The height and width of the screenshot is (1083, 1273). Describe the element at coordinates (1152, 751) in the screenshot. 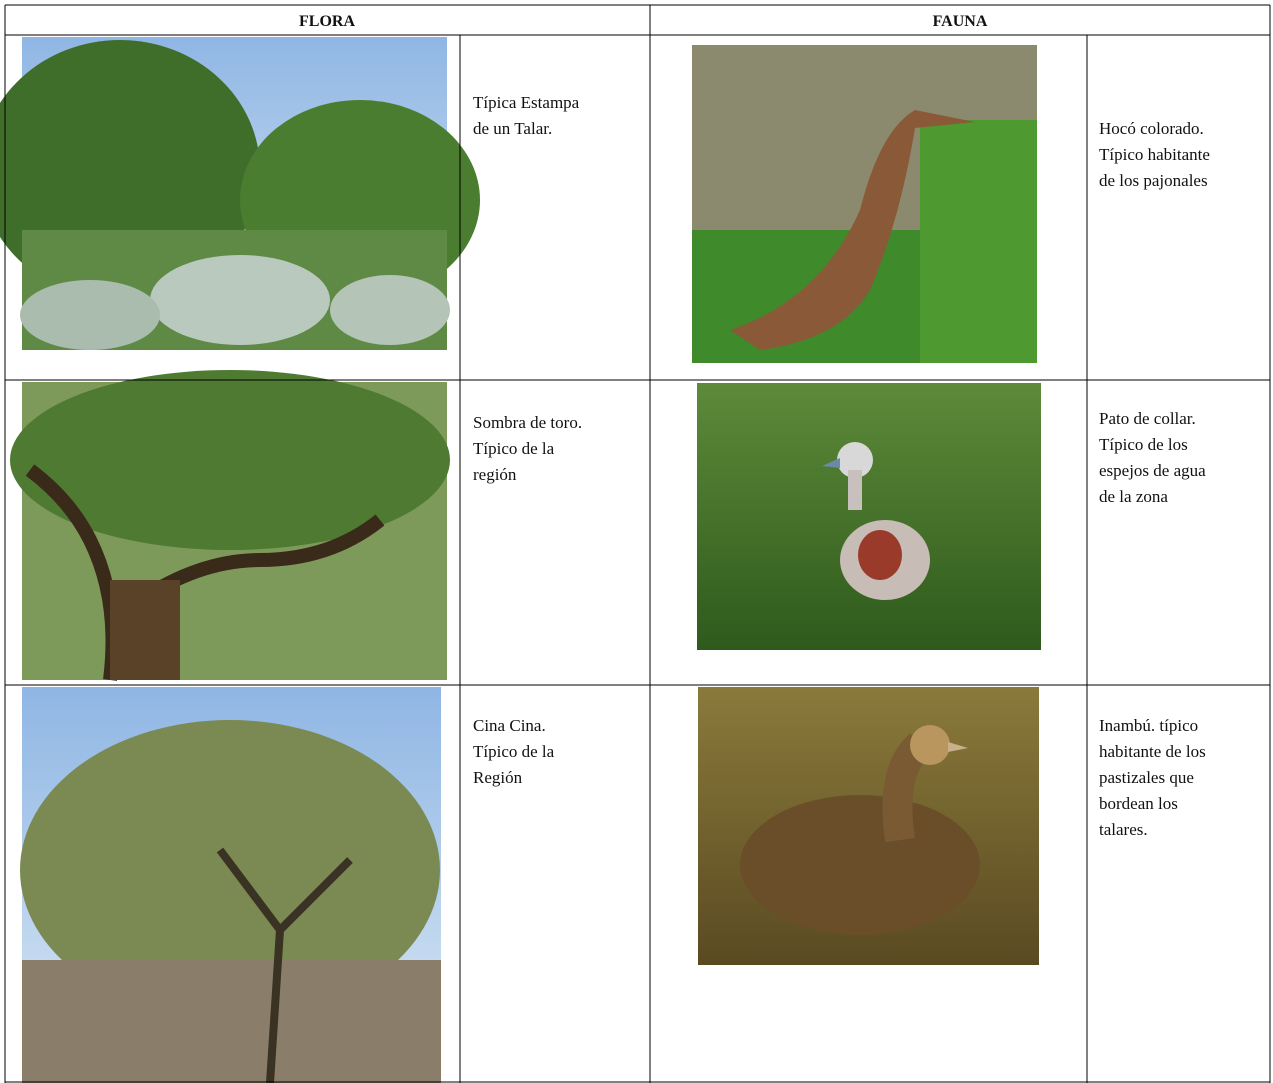

I see `fauna-caption: habitante de los` at that location.